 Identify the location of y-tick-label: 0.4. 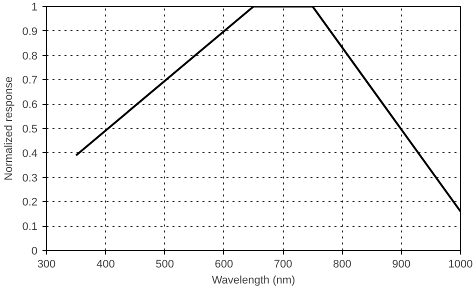
(30, 154).